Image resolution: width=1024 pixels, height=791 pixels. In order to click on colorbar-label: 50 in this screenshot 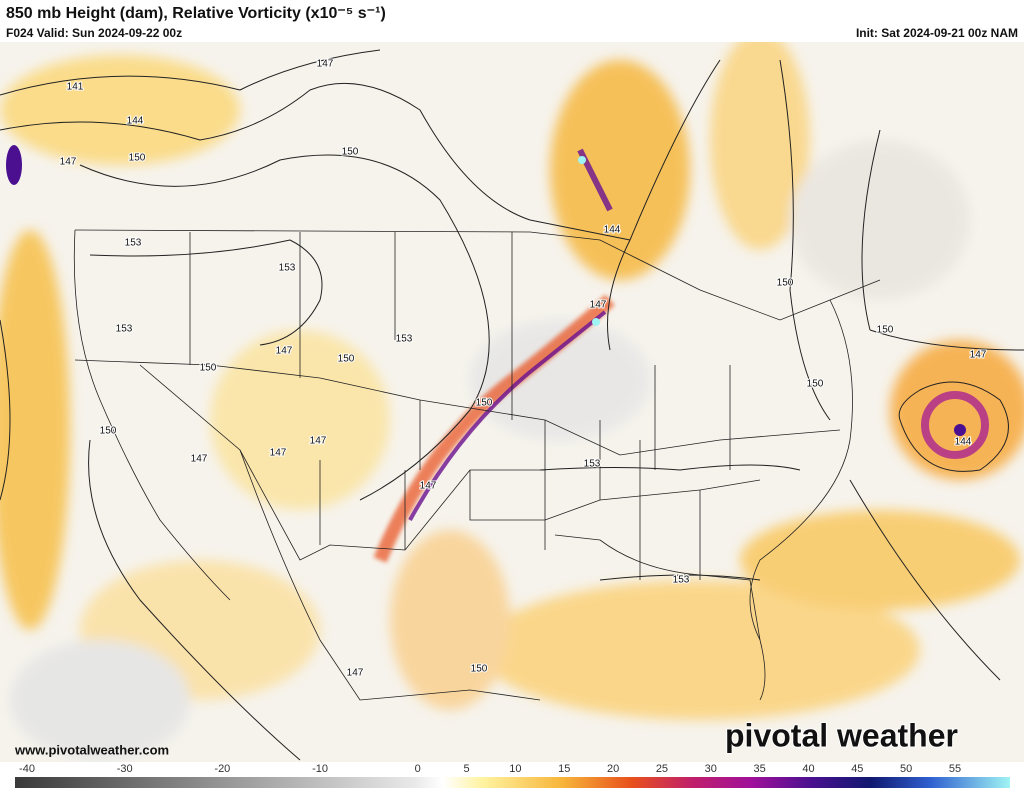, I will do `click(906, 769)`.